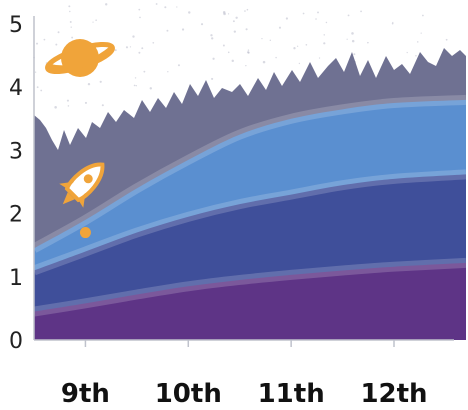 This screenshot has height=410, width=468. Describe the element at coordinates (88, 179) in the screenshot. I see `rocket-window` at that location.